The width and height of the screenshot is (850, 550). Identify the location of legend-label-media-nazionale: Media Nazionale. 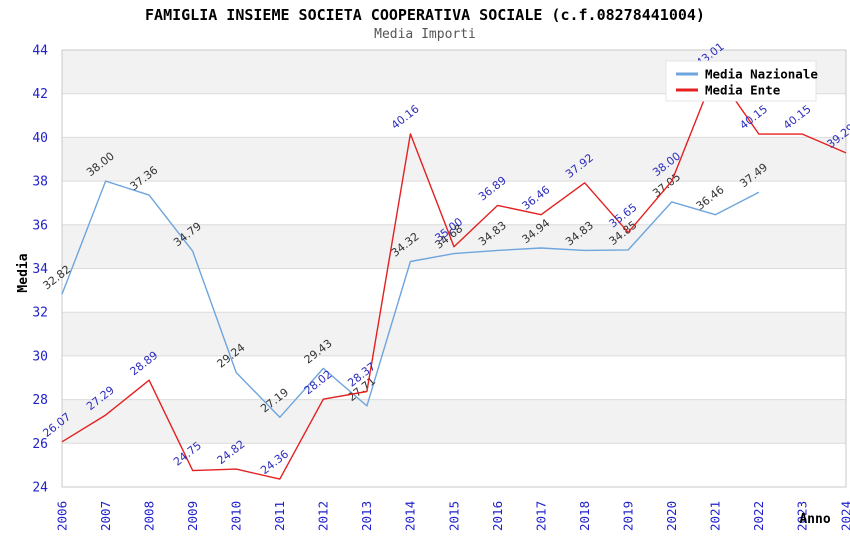
(761, 74).